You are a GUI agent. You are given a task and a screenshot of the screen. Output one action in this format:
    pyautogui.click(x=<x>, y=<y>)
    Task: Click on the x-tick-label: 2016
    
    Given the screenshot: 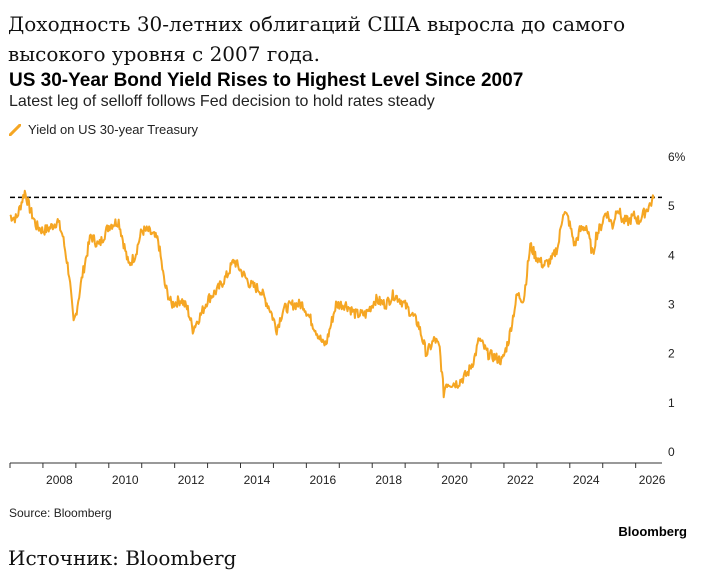 What is the action you would take?
    pyautogui.click(x=322, y=480)
    